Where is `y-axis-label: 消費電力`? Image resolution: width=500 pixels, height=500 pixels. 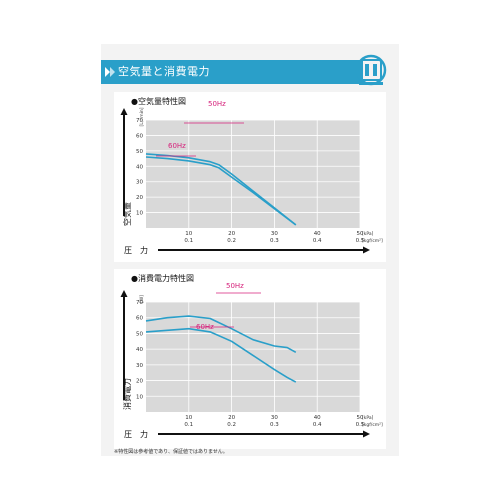
y-axis-label: 消費電力 is located at coordinates (127, 394).